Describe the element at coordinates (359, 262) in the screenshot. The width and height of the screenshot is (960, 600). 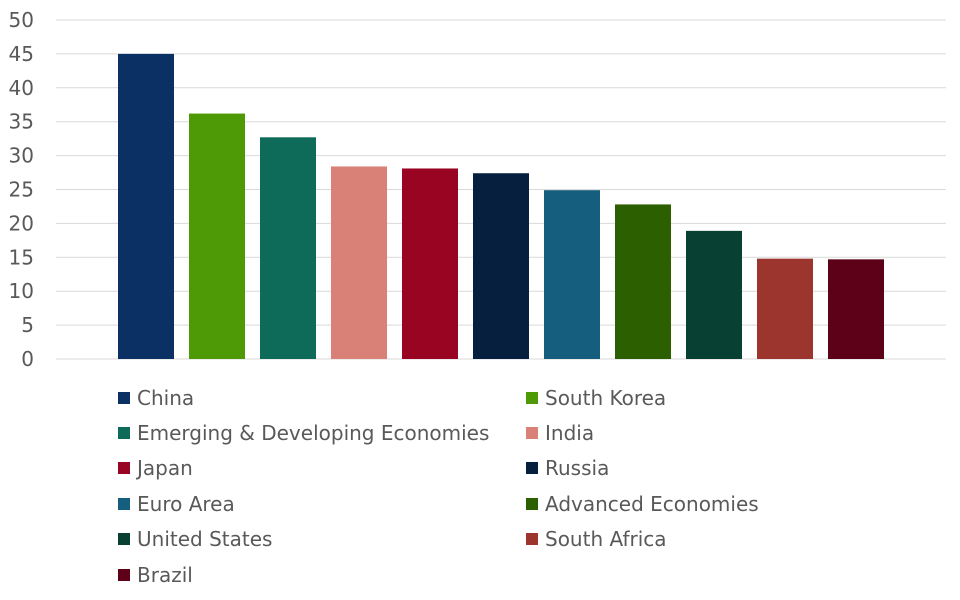
I see `bar-india` at that location.